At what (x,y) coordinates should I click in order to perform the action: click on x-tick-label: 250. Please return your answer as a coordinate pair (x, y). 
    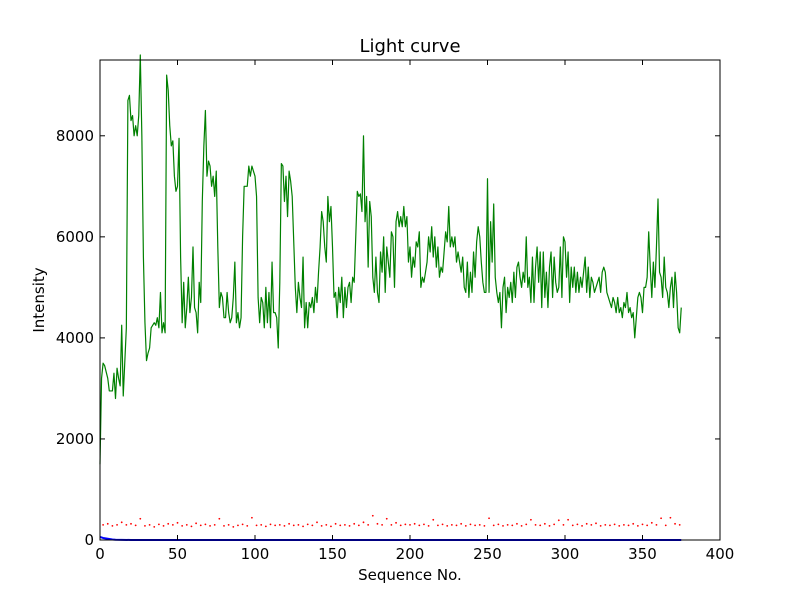
    Looking at the image, I should click on (487, 554).